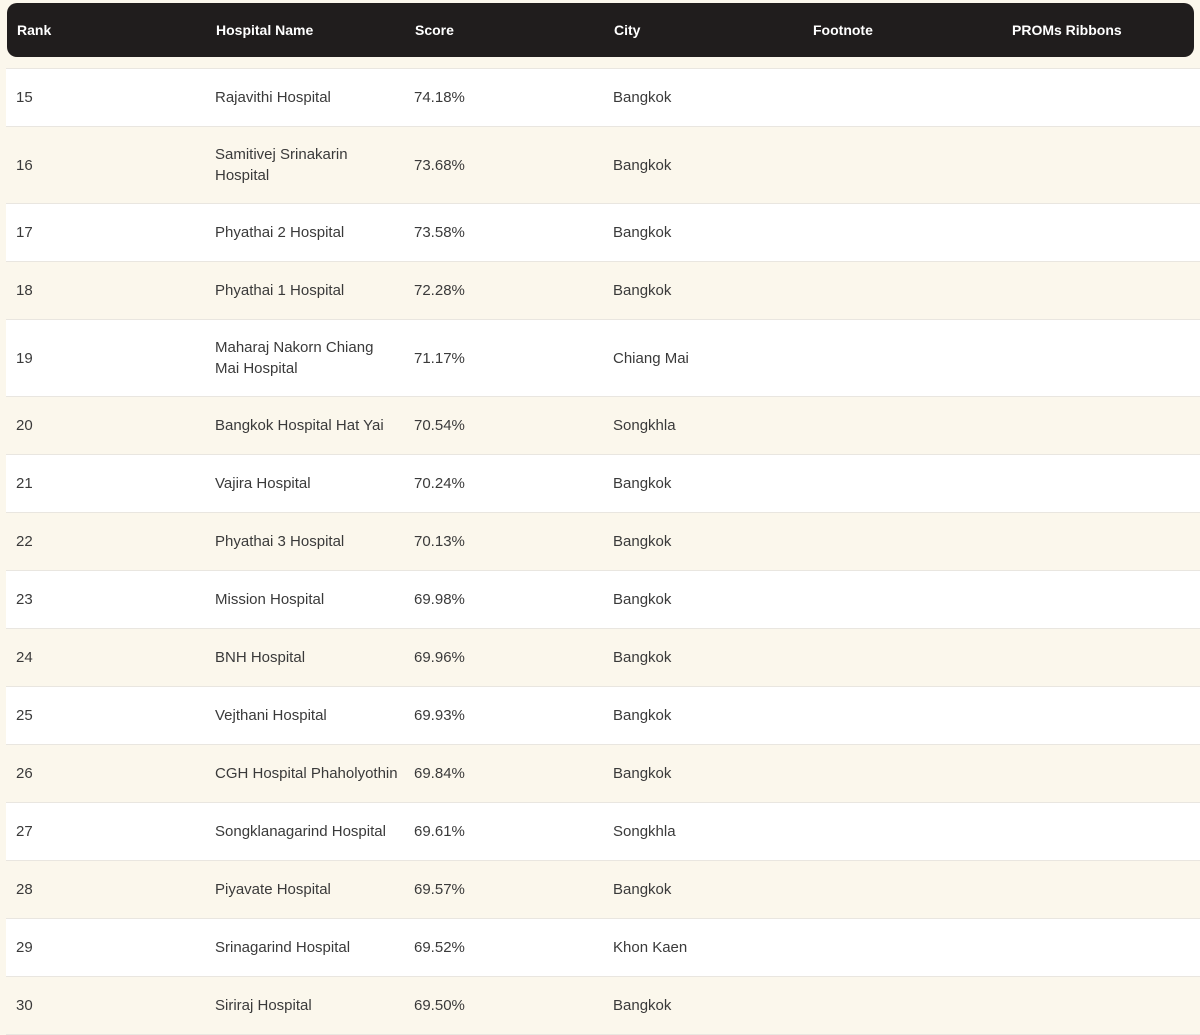 The width and height of the screenshot is (1200, 1035). I want to click on city-cell: Khon Kaen, so click(650, 947).